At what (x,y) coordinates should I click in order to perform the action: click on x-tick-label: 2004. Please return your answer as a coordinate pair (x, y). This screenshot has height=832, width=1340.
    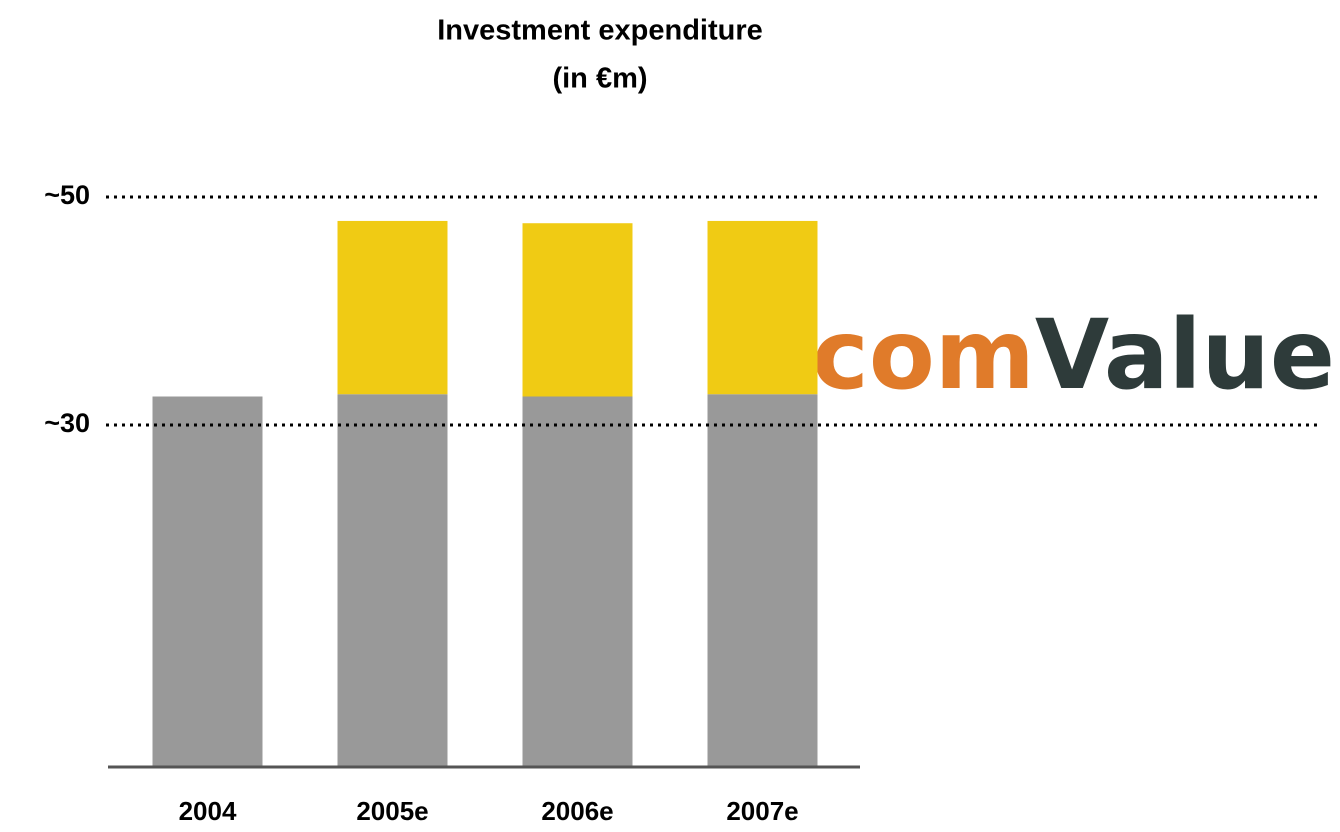
    Looking at the image, I should click on (208, 811).